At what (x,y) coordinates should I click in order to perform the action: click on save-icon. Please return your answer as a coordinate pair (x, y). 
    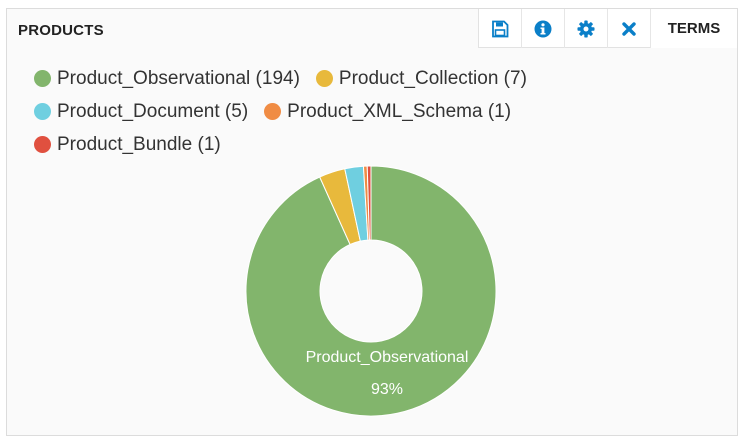
    Looking at the image, I should click on (500, 28).